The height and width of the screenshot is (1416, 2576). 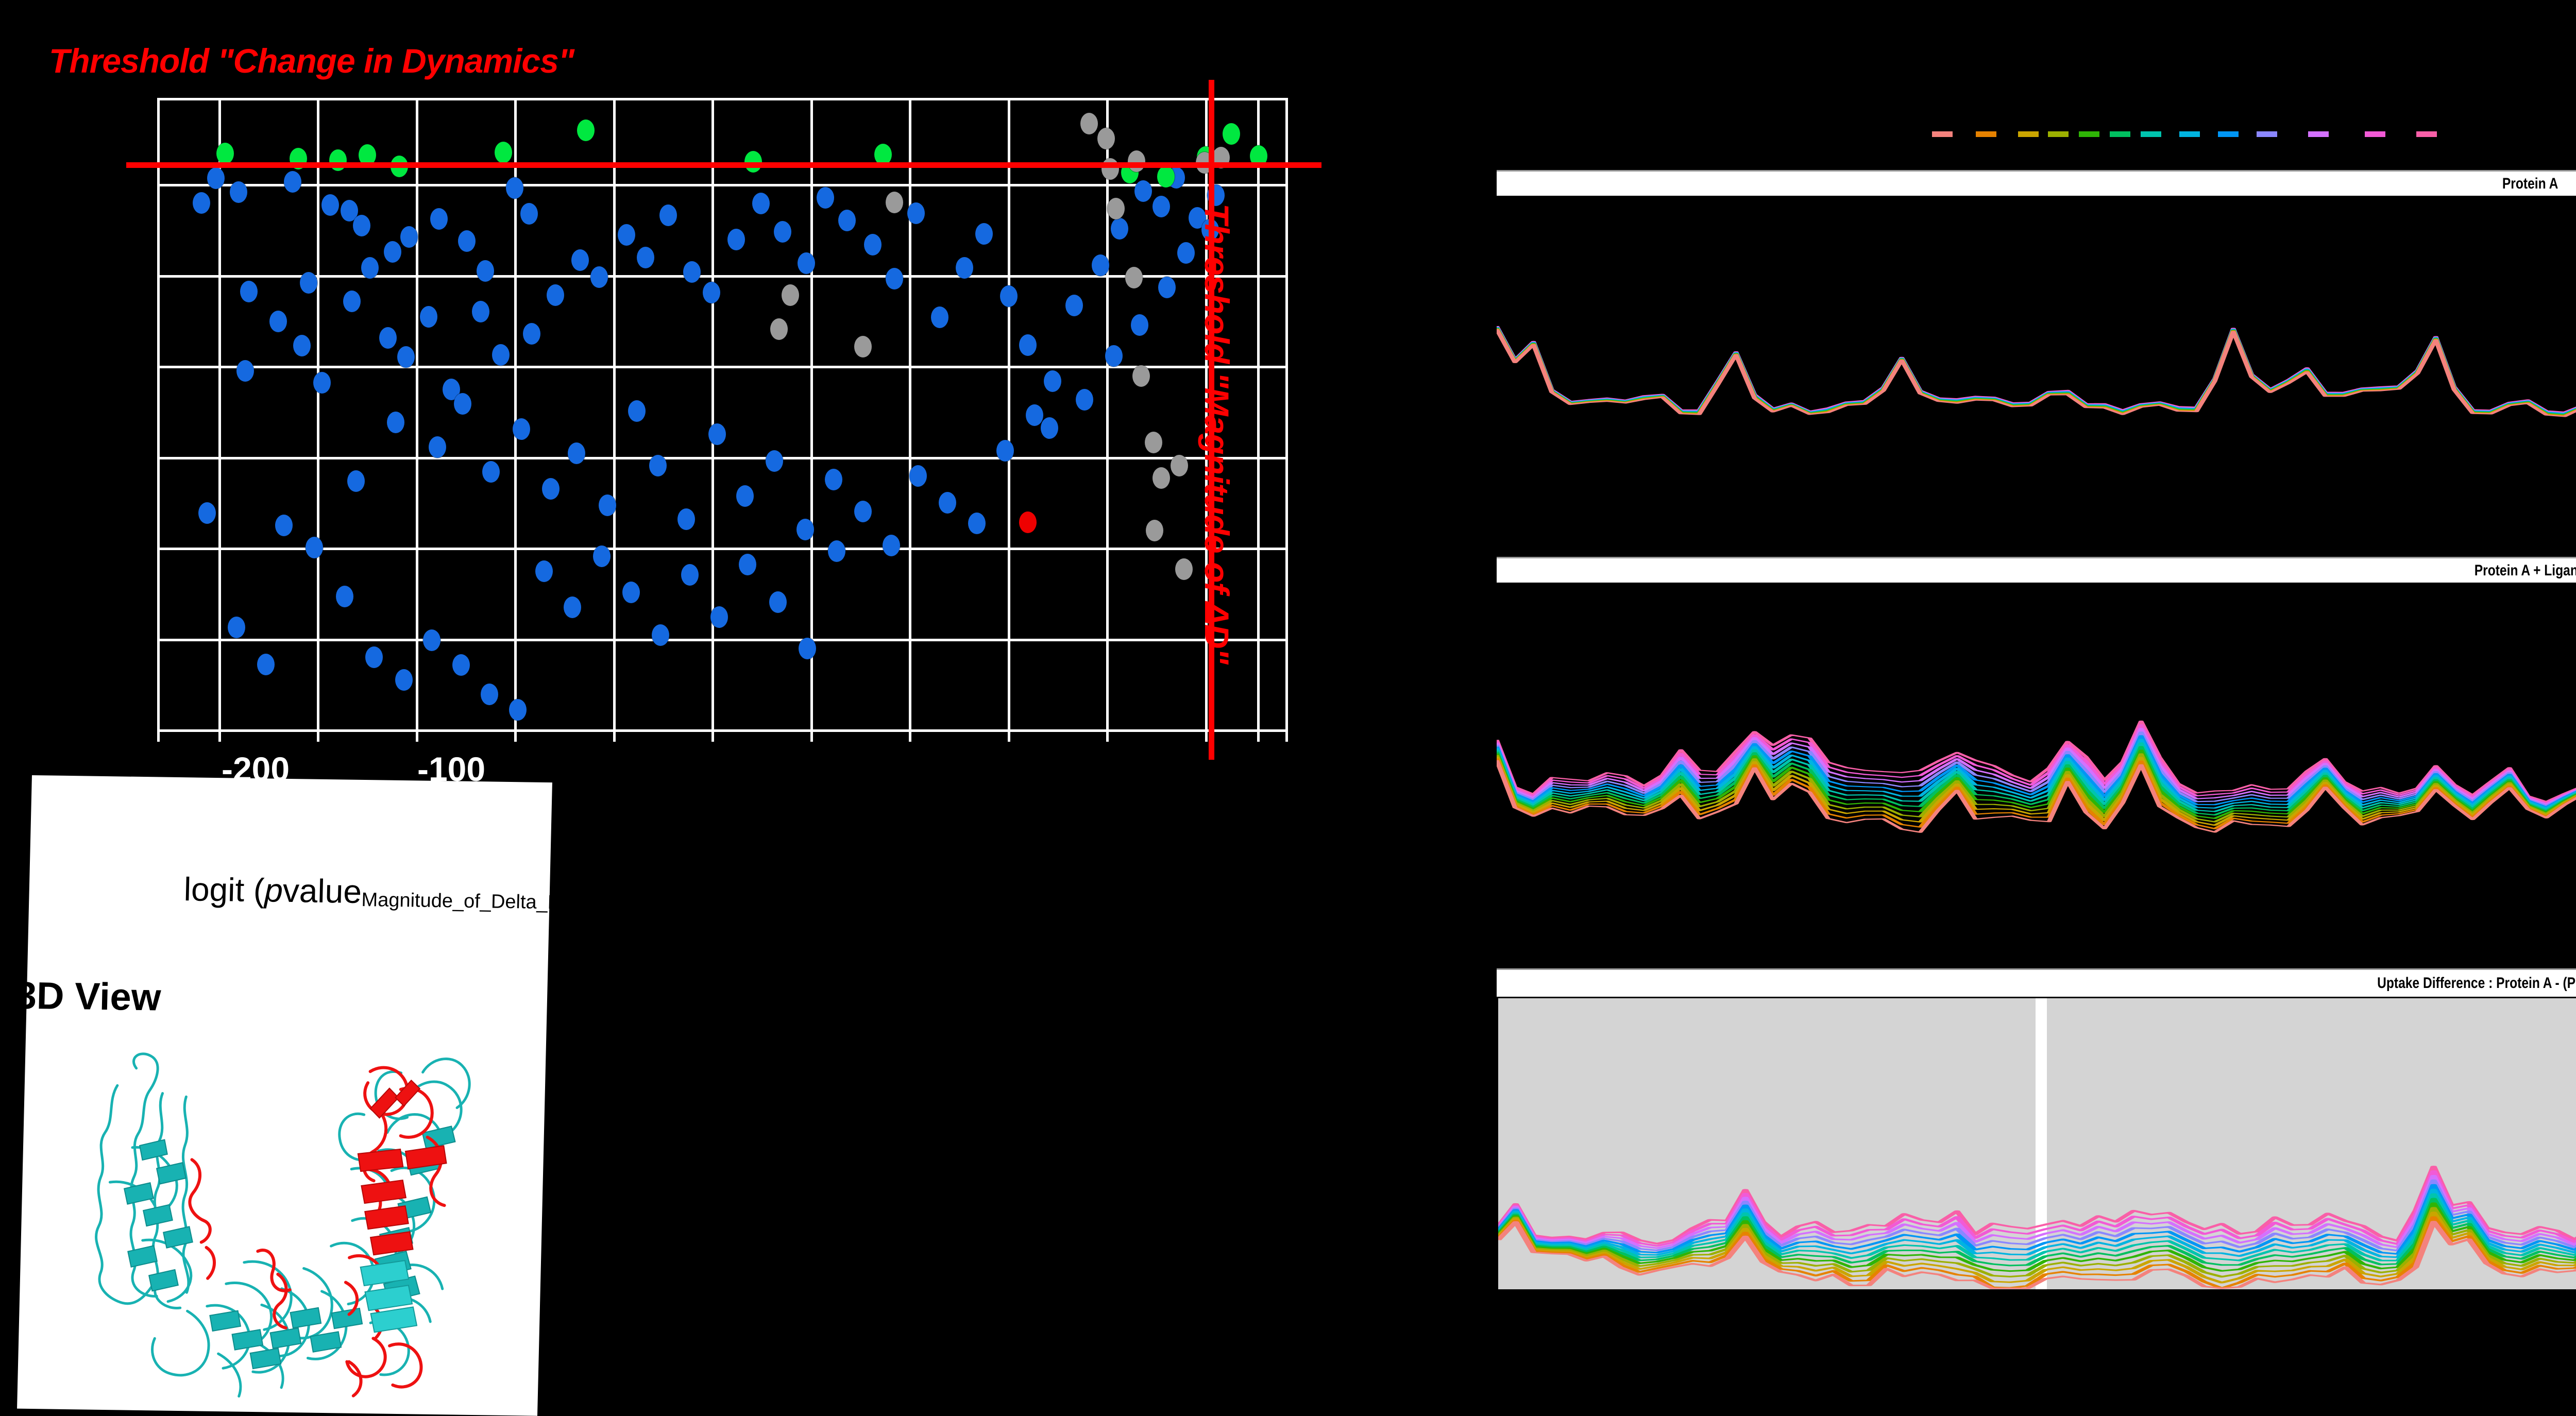 I want to click on uptake-traces-difference, so click(x=2037, y=1143).